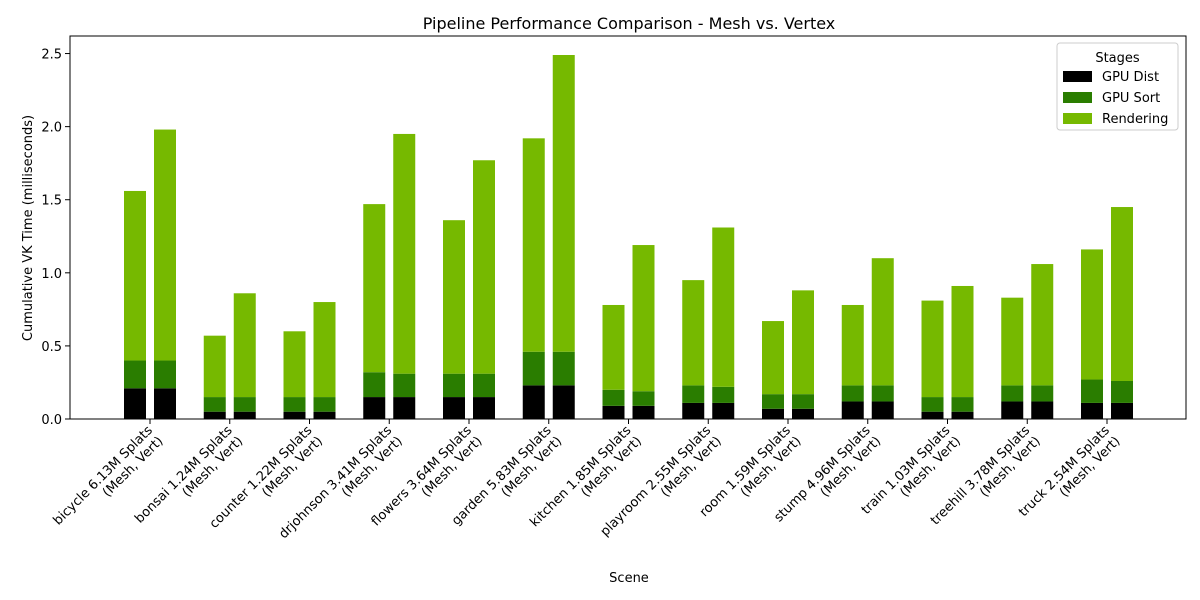 The width and height of the screenshot is (1200, 600). I want to click on legend-title: Stages, so click(1117, 58).